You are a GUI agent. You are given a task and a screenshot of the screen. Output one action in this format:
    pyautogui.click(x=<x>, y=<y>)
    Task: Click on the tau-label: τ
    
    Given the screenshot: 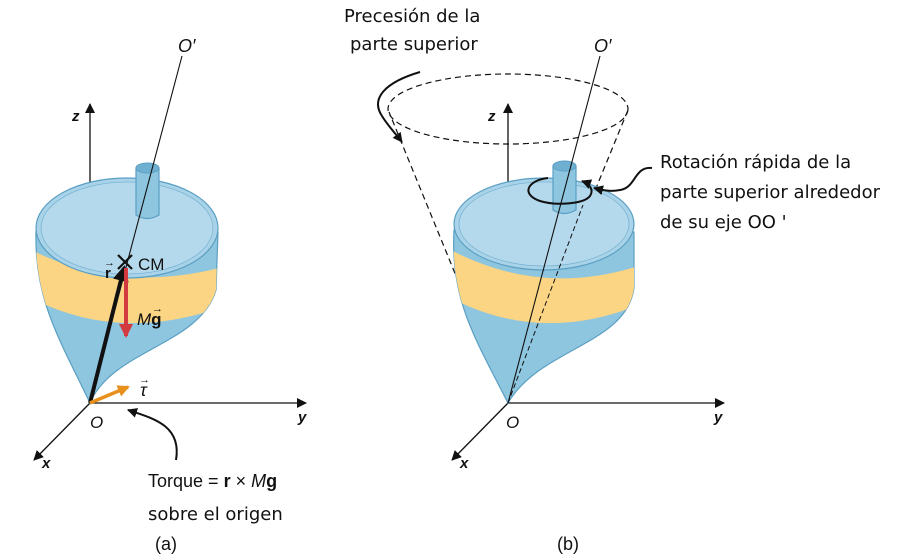 What is the action you would take?
    pyautogui.click(x=144, y=390)
    